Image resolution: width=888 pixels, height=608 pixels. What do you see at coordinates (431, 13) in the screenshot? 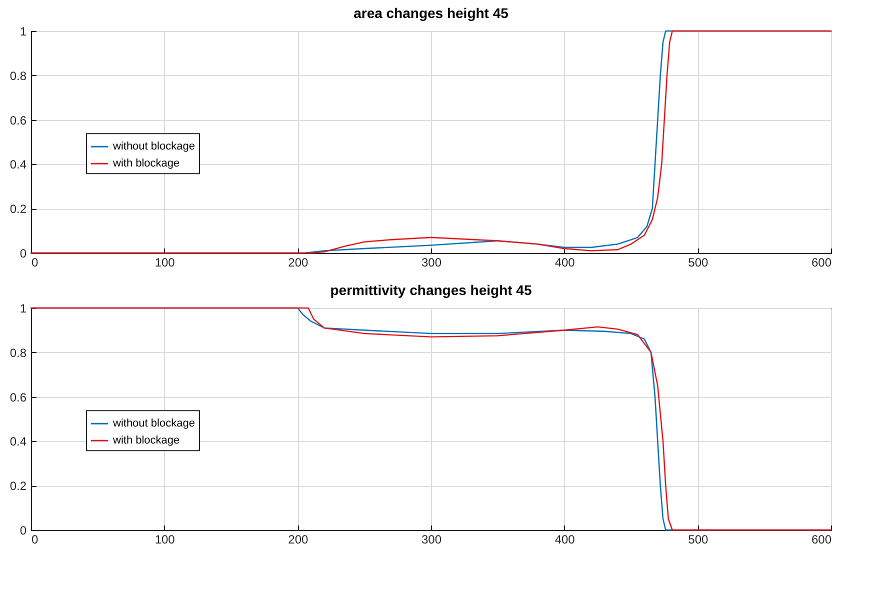
I see `chart-title: area changes height 45` at bounding box center [431, 13].